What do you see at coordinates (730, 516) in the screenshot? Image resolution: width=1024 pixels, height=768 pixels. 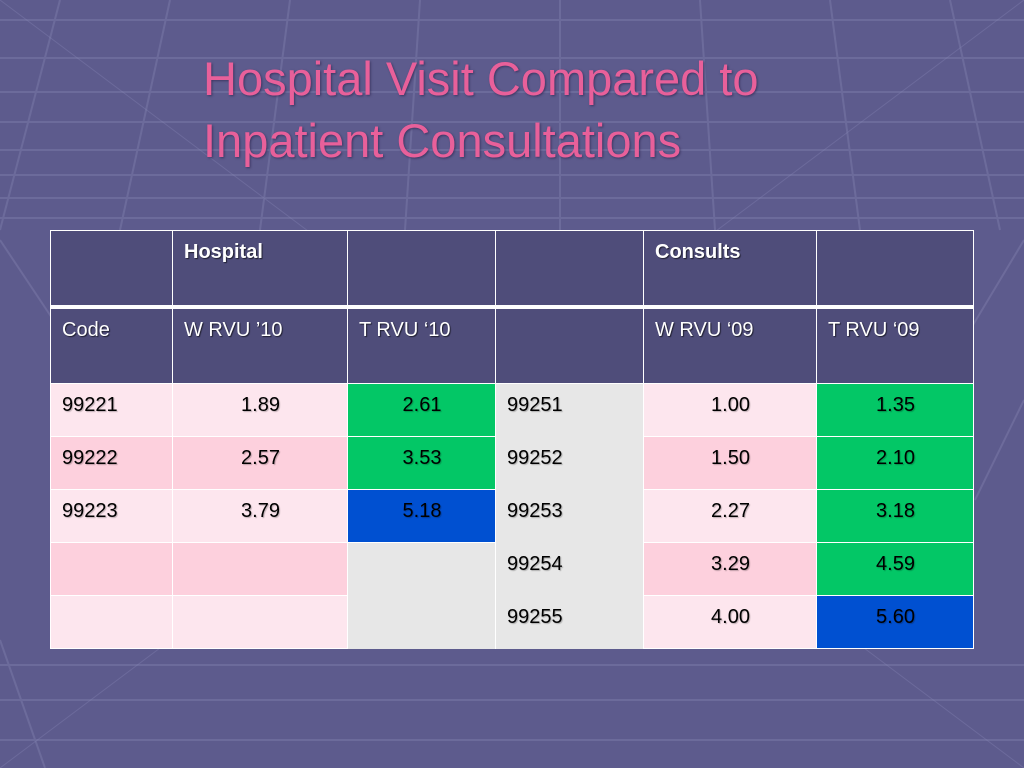 I see `consult-w-rvu-cell: 2.27` at bounding box center [730, 516].